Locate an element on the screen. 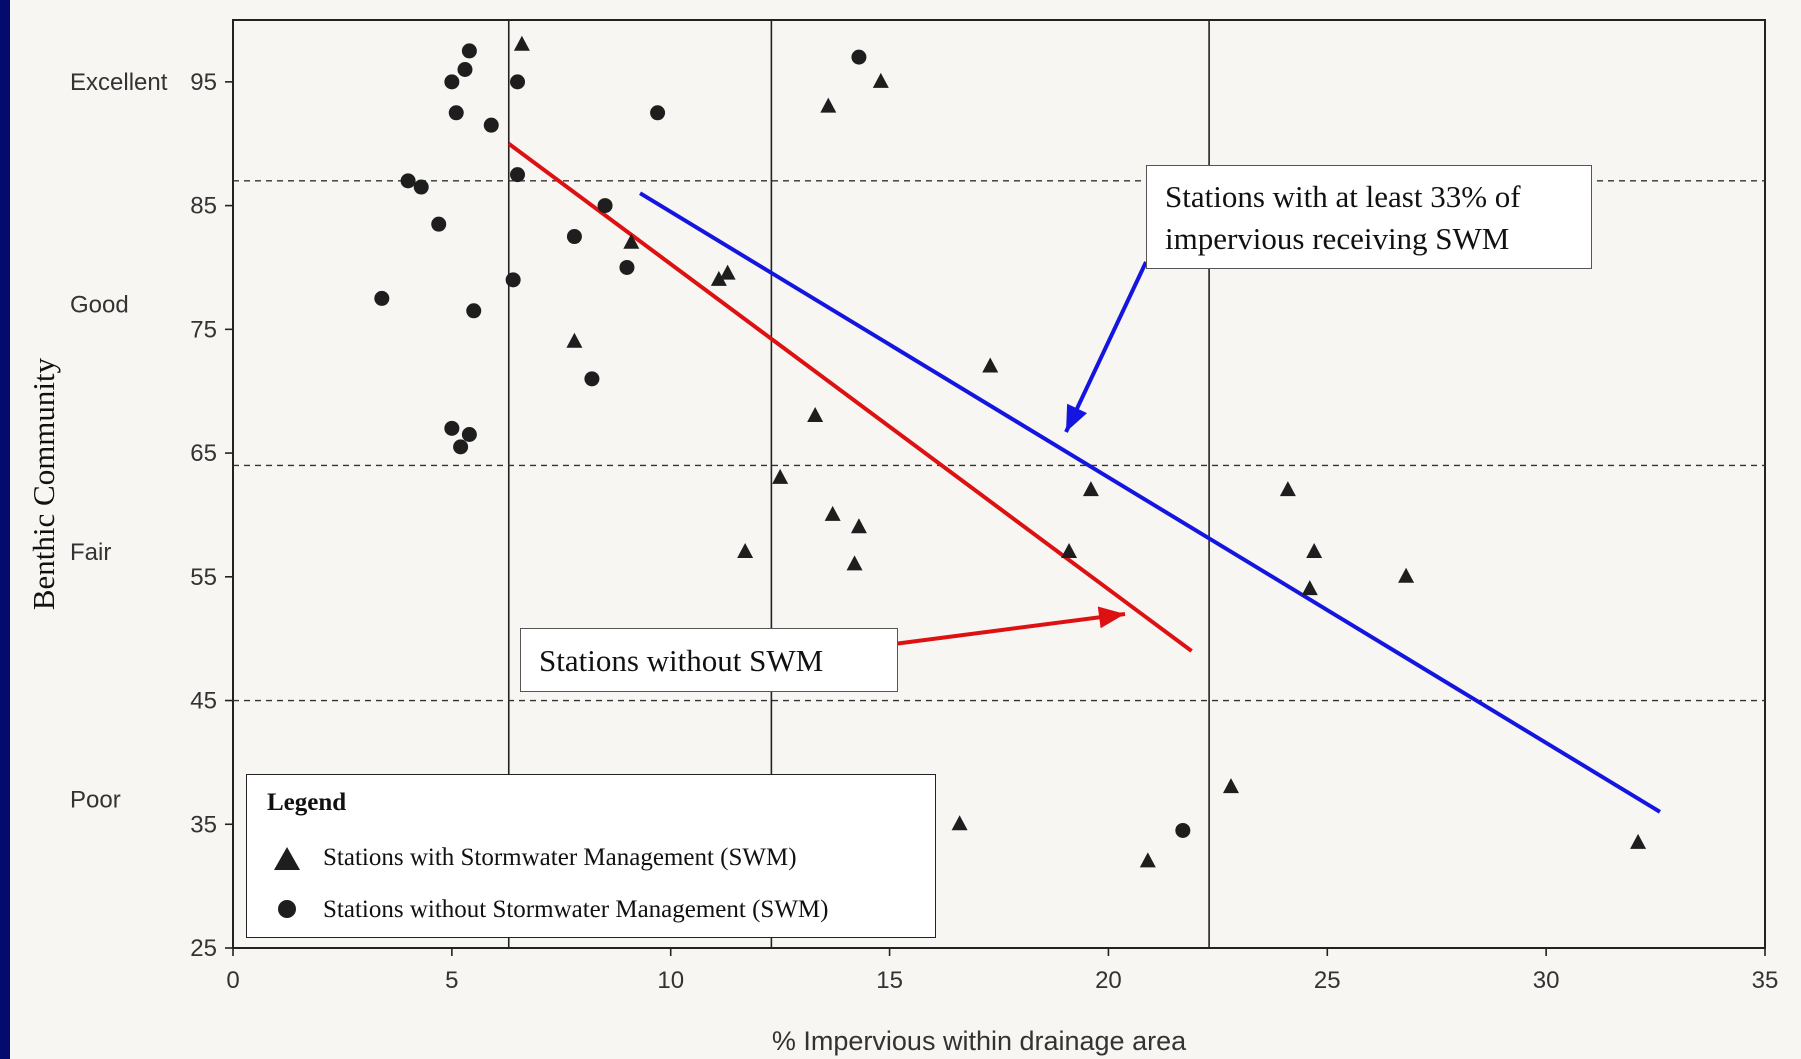 The image size is (1801, 1059). noswm-callout-box: Stations without SWM is located at coordinates (709, 660).